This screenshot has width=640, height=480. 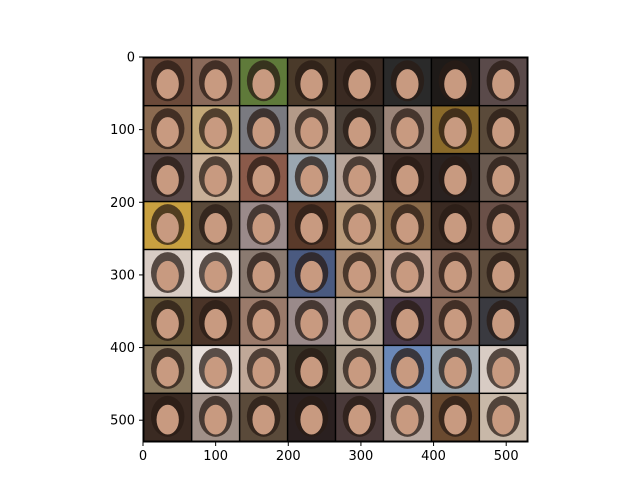 I want to click on face-tile-r4-c1, so click(x=167, y=225).